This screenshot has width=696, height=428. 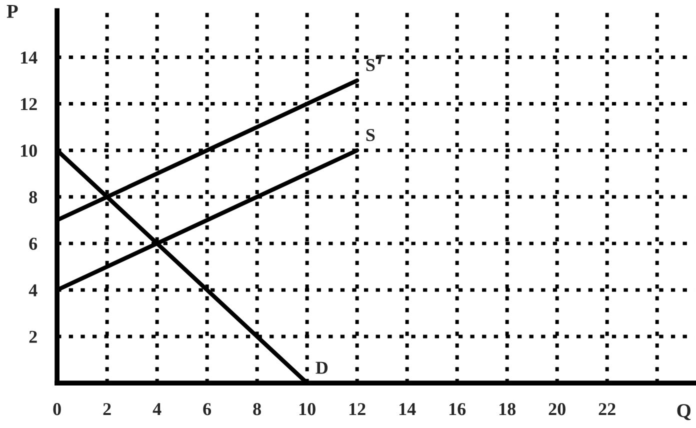 What do you see at coordinates (12, 11) in the screenshot?
I see `y-axis-title: P` at bounding box center [12, 11].